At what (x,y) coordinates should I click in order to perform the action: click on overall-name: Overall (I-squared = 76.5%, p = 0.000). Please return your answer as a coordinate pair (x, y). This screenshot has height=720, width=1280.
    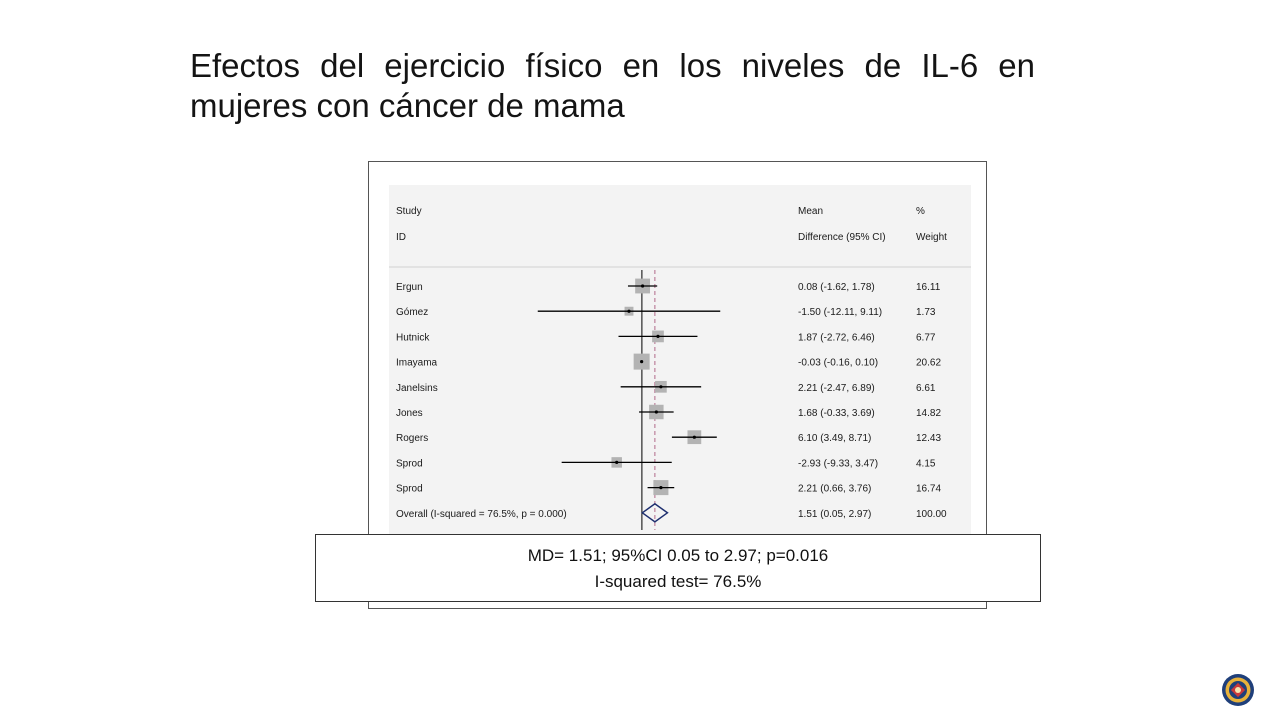
    Looking at the image, I should click on (481, 514).